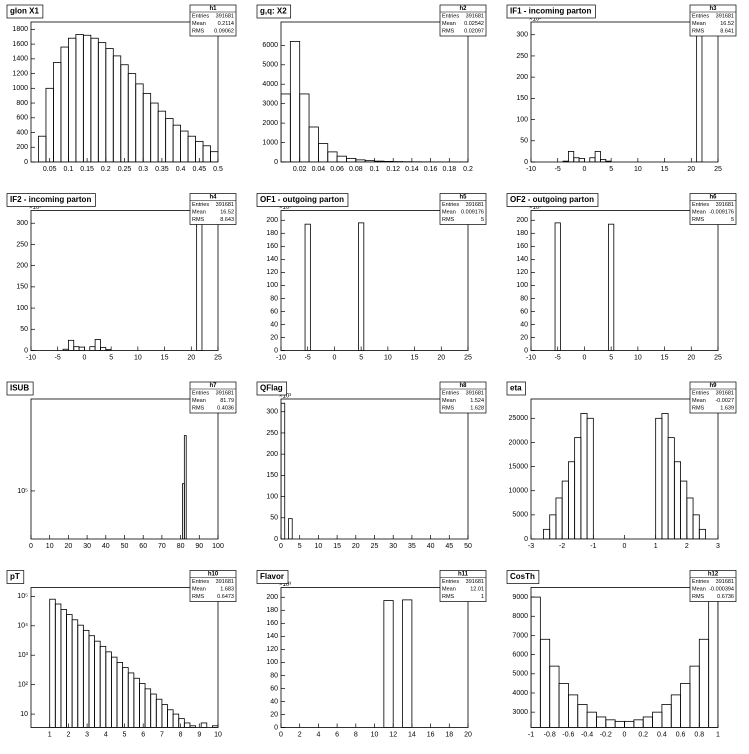 The image size is (749, 754). Describe the element at coordinates (213, 198) in the screenshot. I see `stats-name: h4` at that location.